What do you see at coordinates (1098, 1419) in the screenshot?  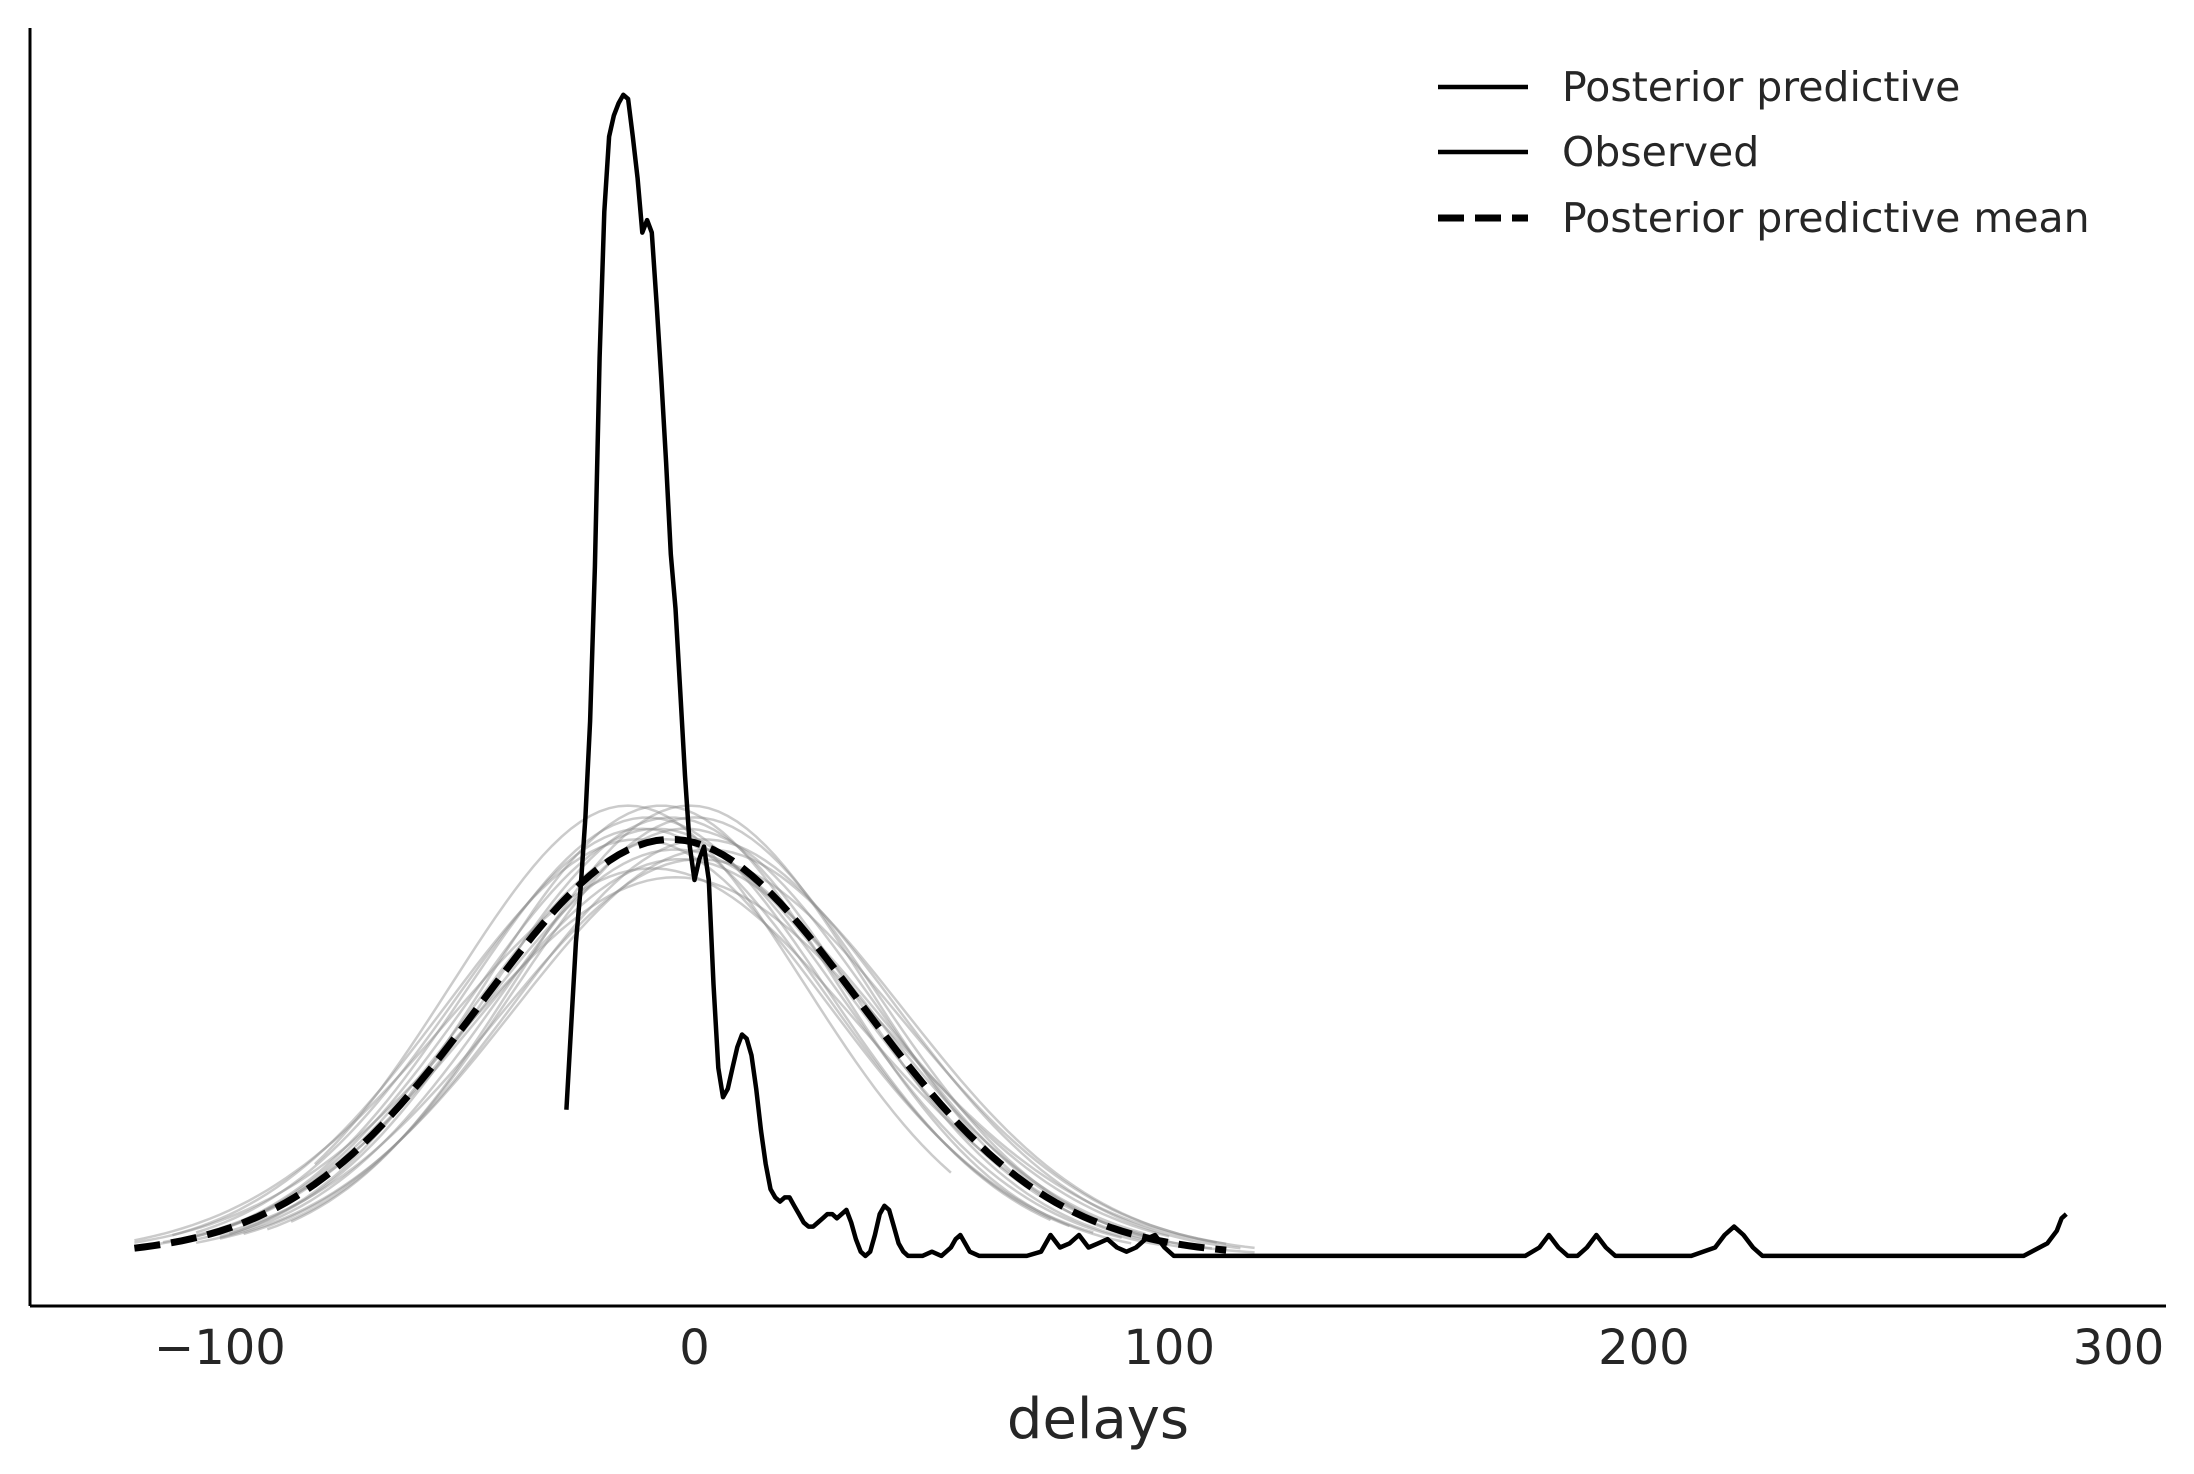 I see `x-axis-label: delays` at bounding box center [1098, 1419].